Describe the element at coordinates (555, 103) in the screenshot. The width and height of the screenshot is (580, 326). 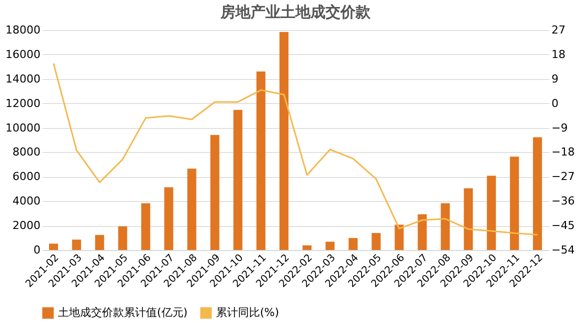
I see `y2-tick-label: 0` at that location.